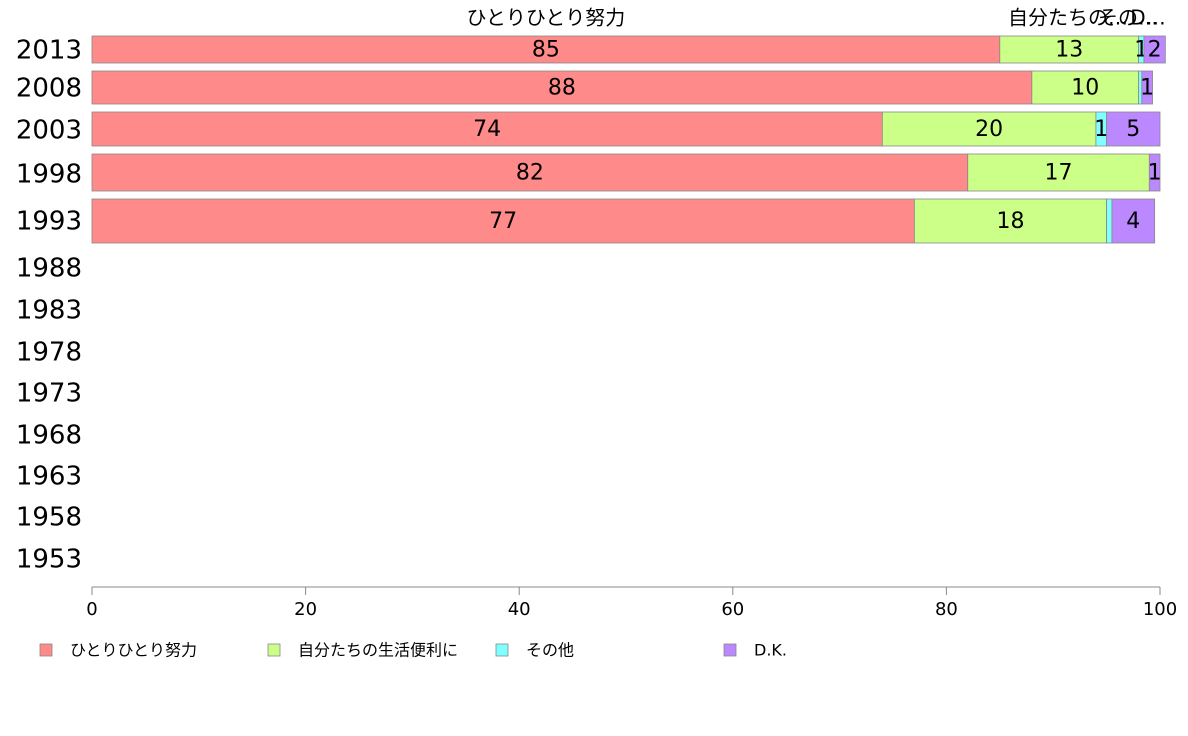 Image resolution: width=1188 pixels, height=736 pixels. I want to click on legend-label: 自分たちの生活便利に, so click(378, 650).